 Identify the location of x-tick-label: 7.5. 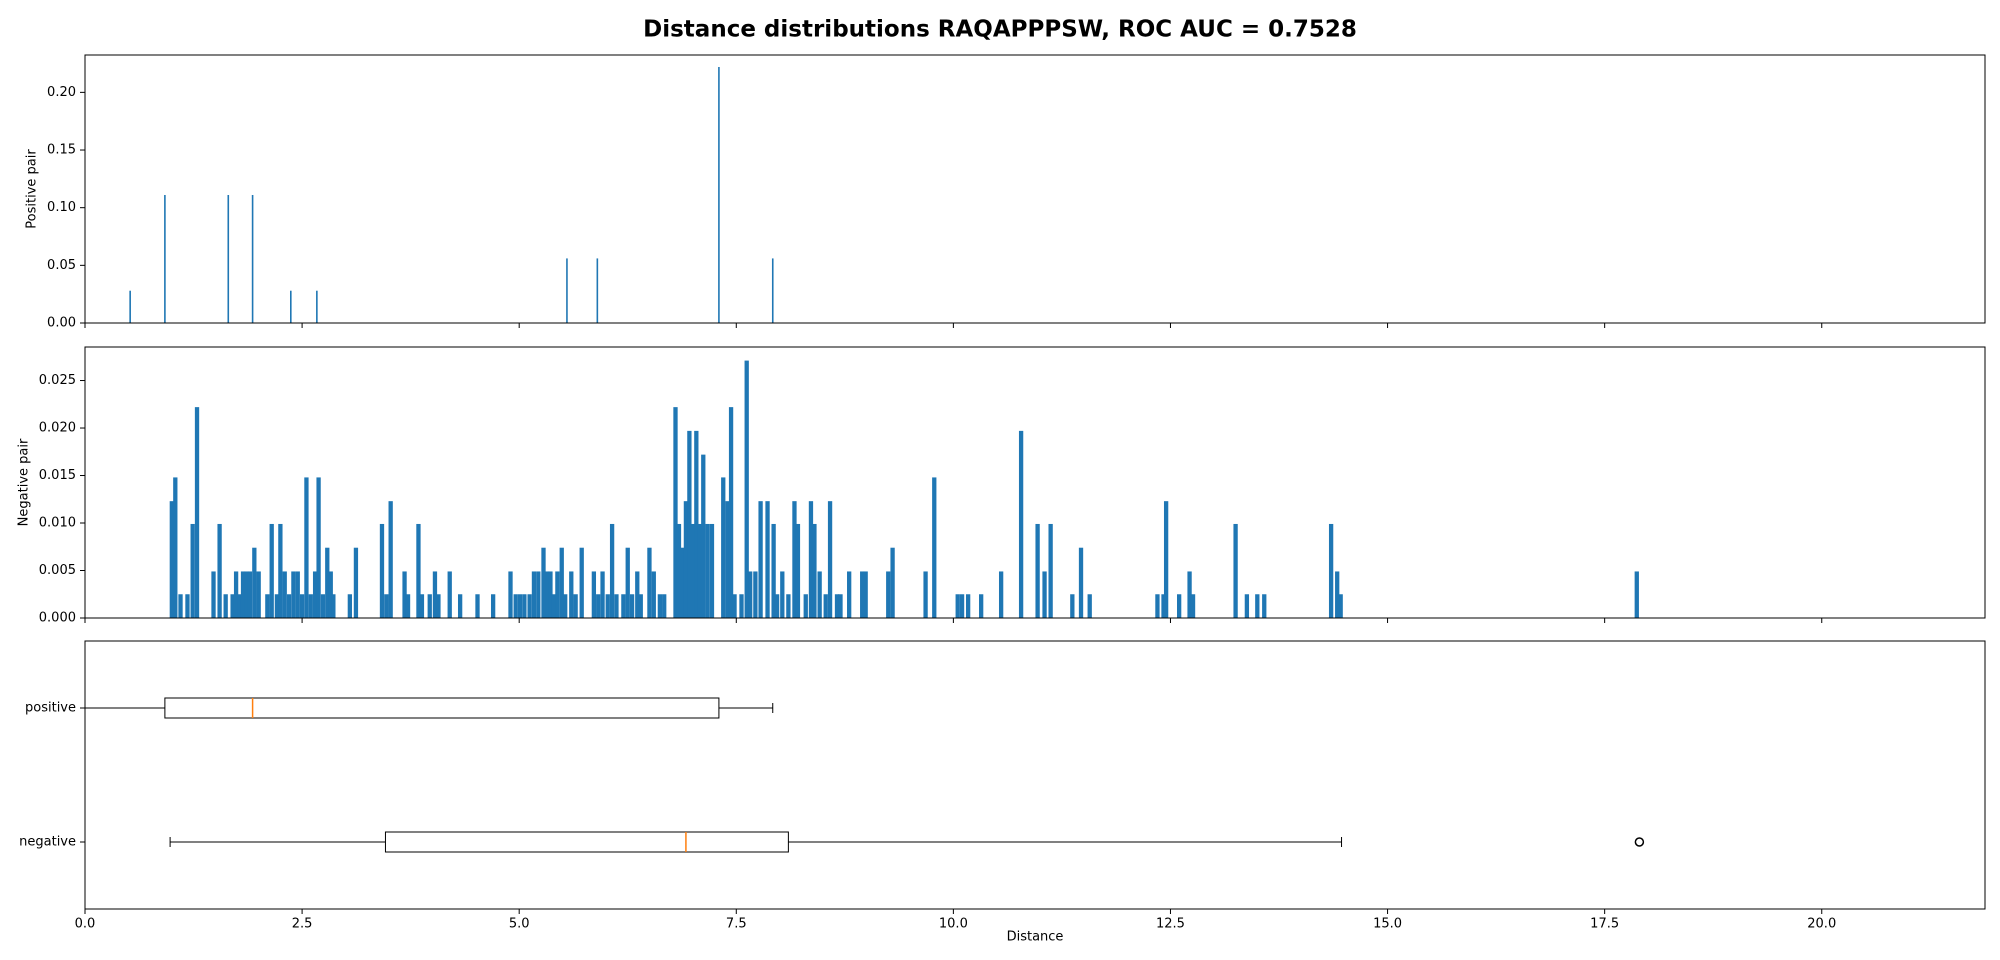
(736, 924).